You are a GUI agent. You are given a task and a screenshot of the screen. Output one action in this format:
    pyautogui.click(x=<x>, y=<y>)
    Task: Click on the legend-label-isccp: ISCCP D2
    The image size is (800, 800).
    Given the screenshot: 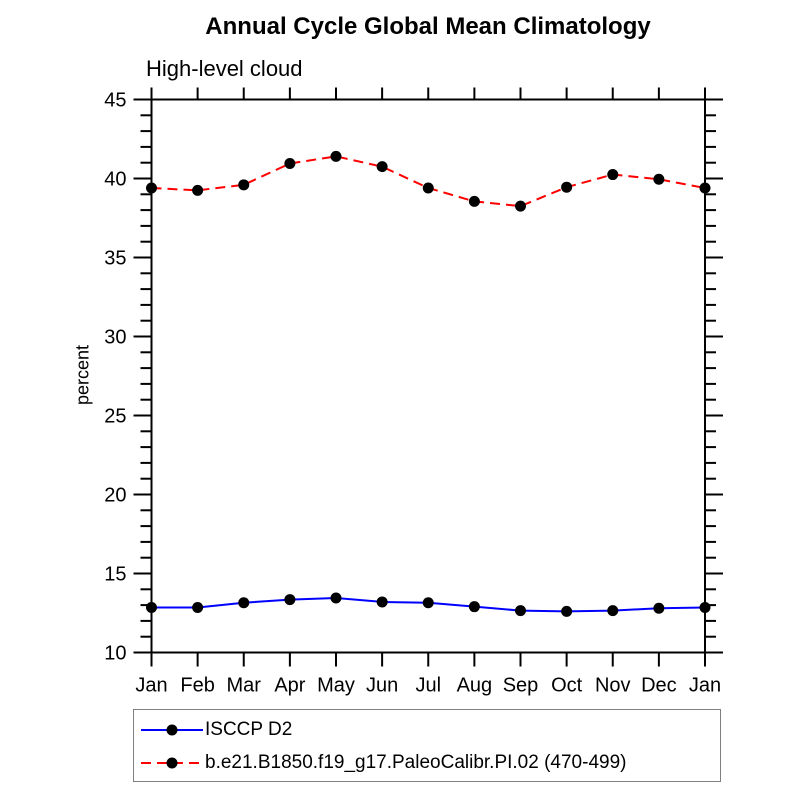 What is the action you would take?
    pyautogui.click(x=249, y=729)
    